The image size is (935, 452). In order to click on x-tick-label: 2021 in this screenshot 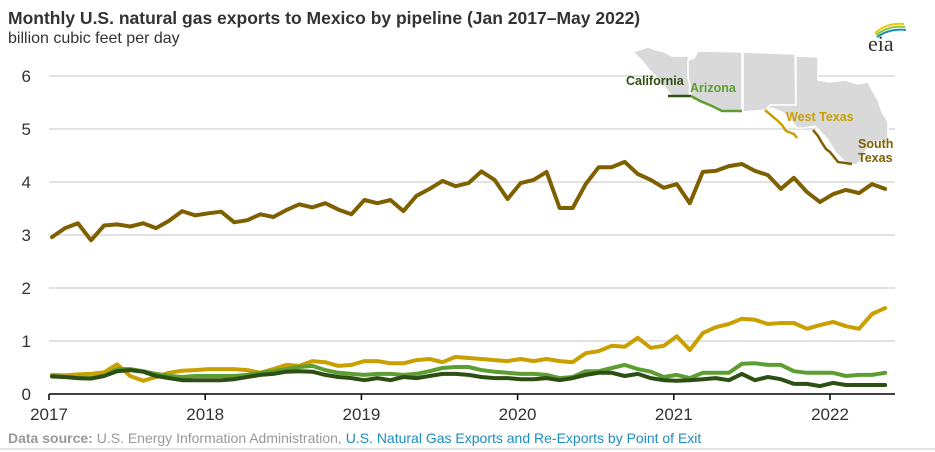, I will do `click(674, 414)`.